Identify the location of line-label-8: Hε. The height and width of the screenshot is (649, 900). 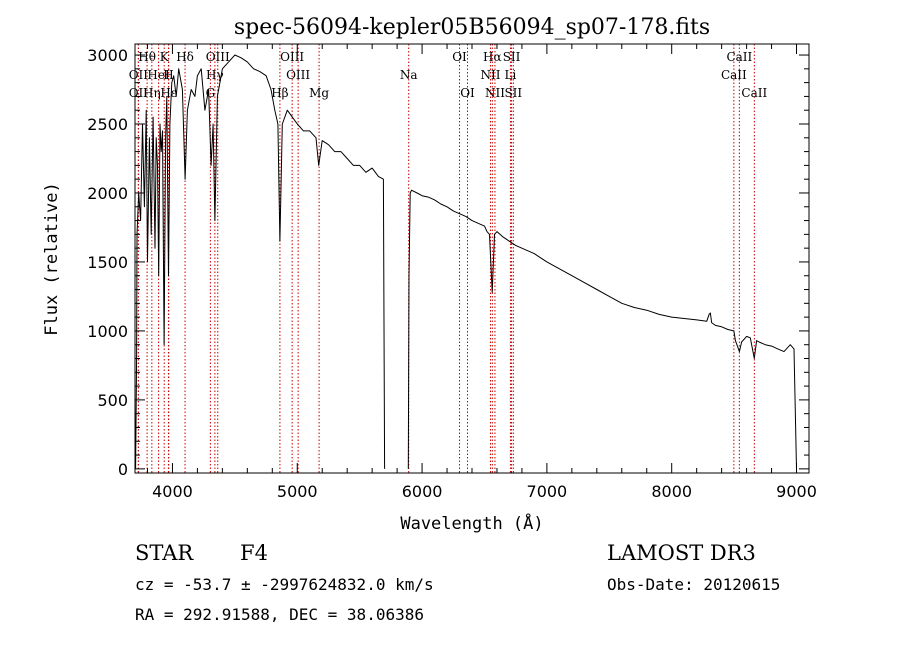
(168, 93).